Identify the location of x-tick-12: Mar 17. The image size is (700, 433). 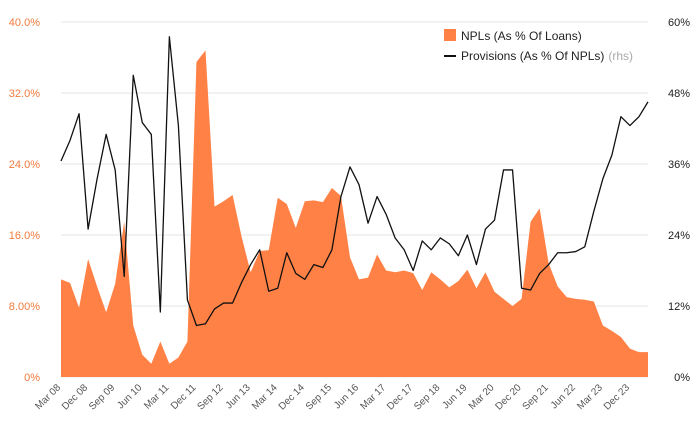
(373, 397).